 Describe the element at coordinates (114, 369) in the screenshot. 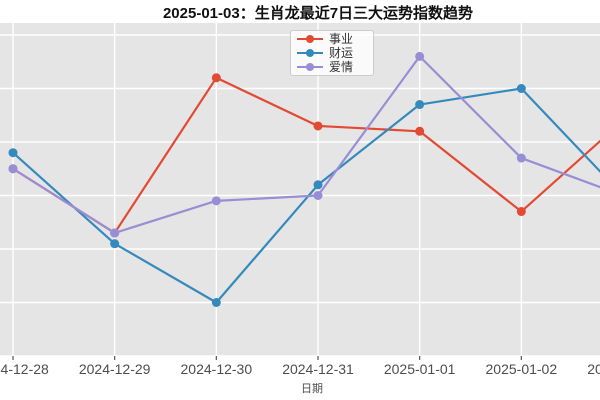

I see `x-tick-label-1: 2024-12-29` at that location.